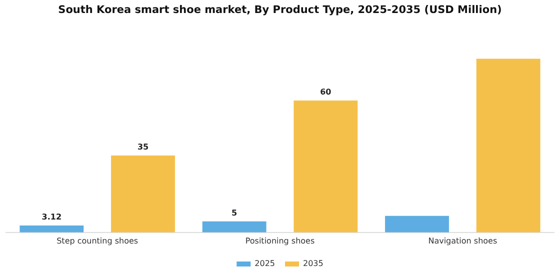  Describe the element at coordinates (264, 263) in the screenshot. I see `legend-label: 2025` at that location.